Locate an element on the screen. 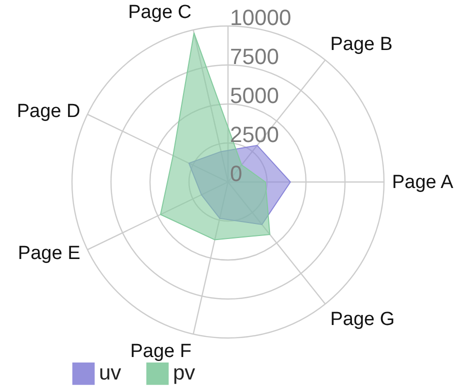 The image size is (474, 392). spoke-label: Page F is located at coordinates (161, 351).